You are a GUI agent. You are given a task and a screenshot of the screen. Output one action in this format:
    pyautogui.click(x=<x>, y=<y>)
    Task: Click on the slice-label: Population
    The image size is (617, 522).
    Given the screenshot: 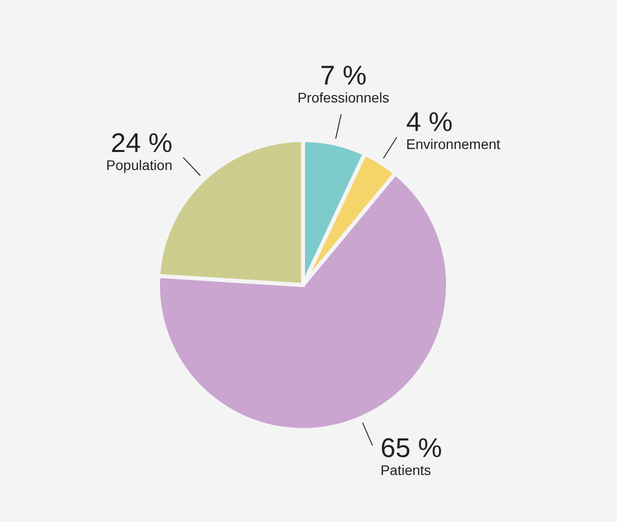 What is the action you would take?
    pyautogui.click(x=139, y=165)
    